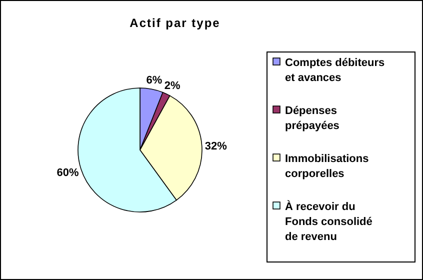 Image resolution: width=423 pixels, height=280 pixels. Describe the element at coordinates (154, 80) in the screenshot. I see `data-label: 6%` at that location.